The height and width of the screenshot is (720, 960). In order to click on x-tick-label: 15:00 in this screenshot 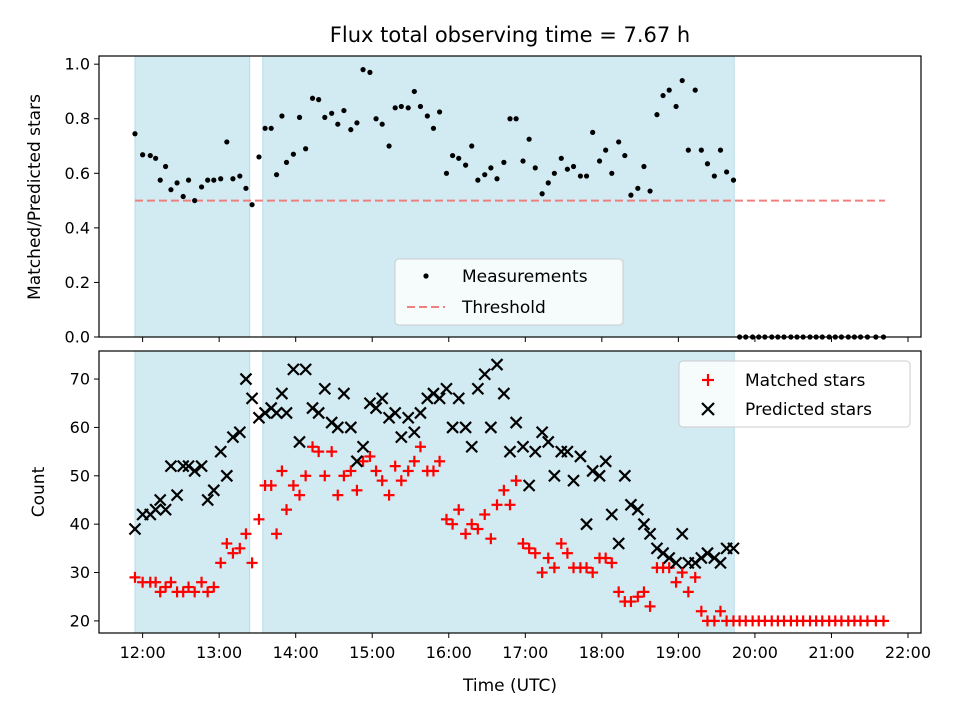, I will do `click(372, 652)`.